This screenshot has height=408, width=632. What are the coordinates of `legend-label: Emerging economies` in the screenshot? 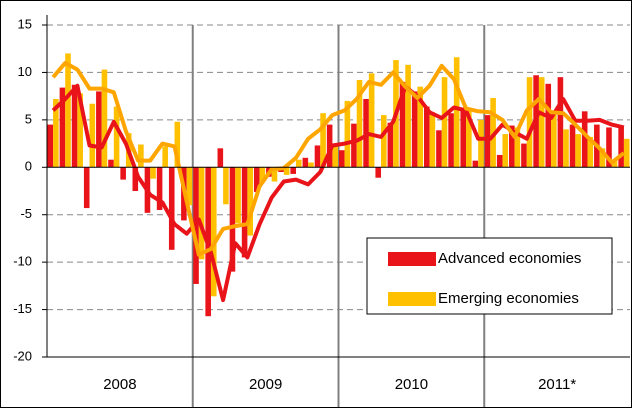 It's located at (508, 298).